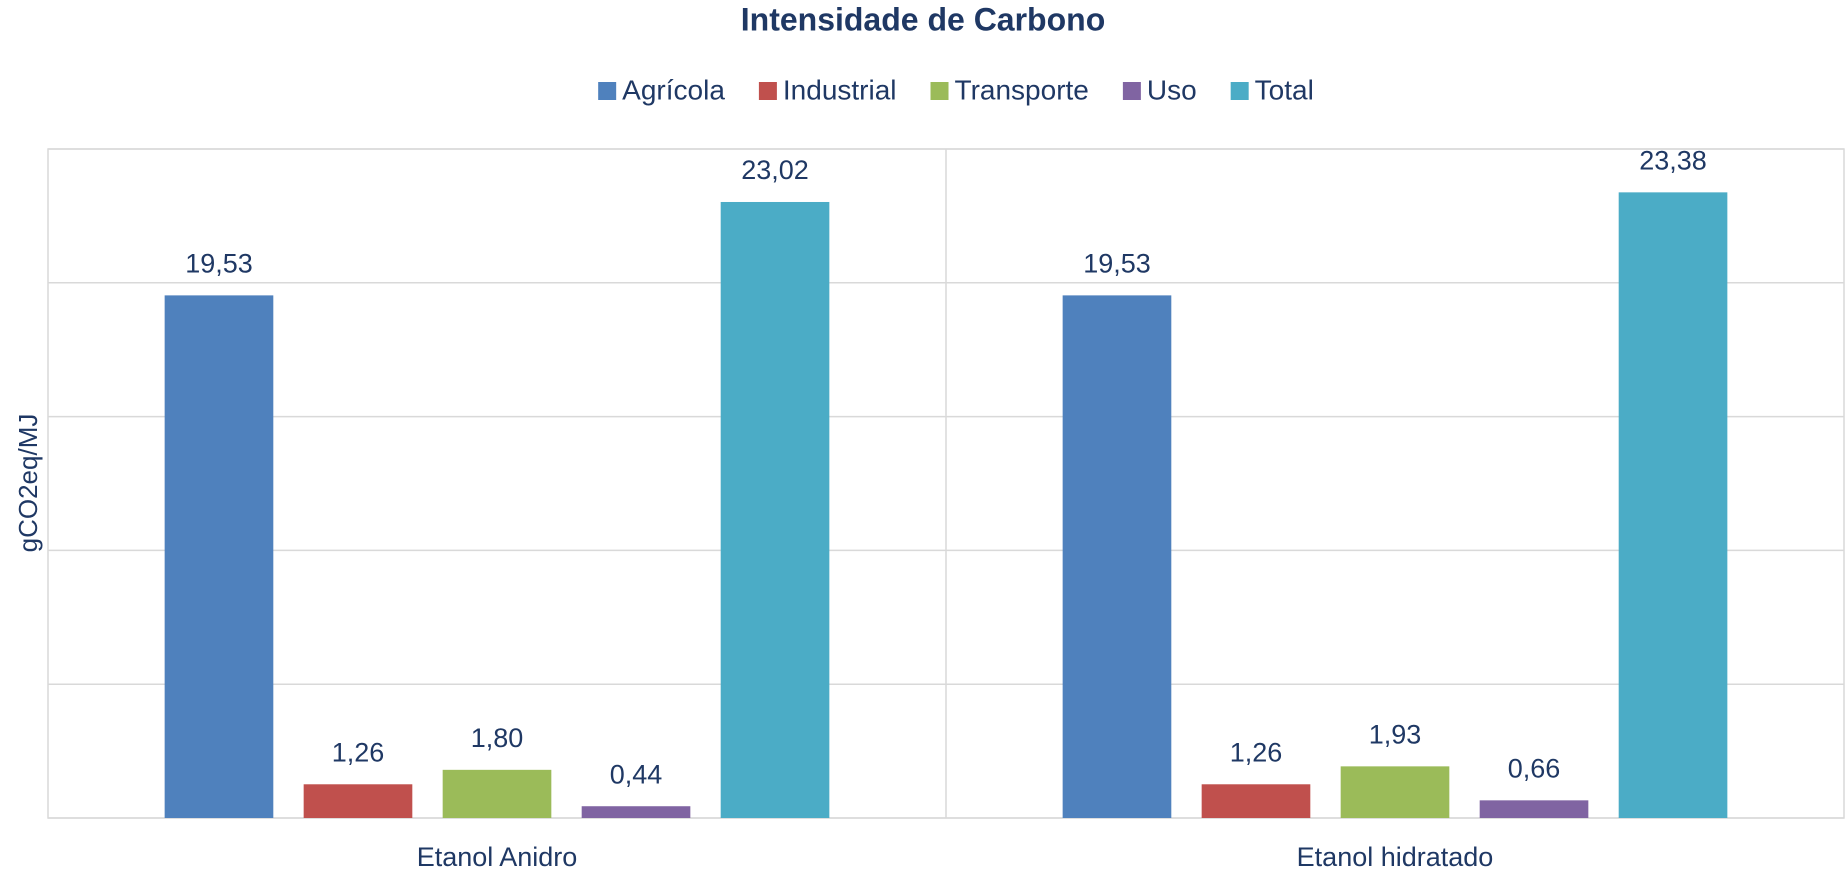  Describe the element at coordinates (497, 857) in the screenshot. I see `x-tick-label: Etanol Anidro` at that location.